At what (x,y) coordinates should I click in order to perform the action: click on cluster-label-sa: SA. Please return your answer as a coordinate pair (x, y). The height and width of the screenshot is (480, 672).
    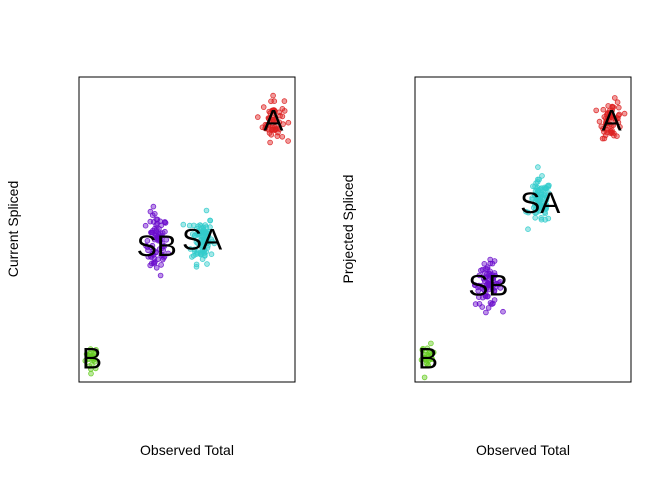
    Looking at the image, I should click on (540, 203).